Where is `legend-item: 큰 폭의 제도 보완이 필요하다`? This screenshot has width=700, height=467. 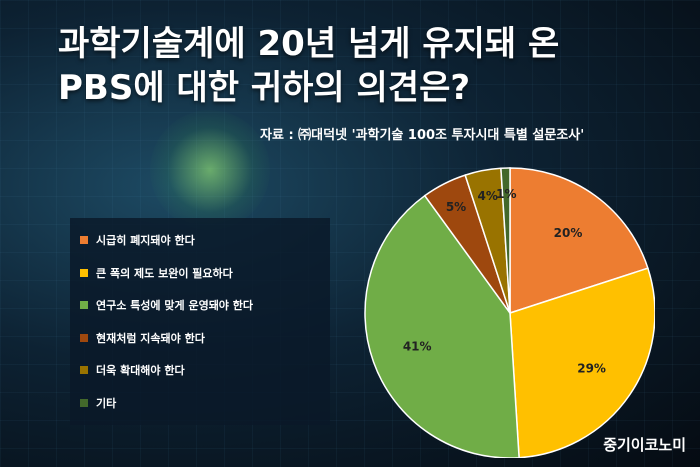 legend-item: 큰 폭의 제도 보완이 필요하다 is located at coordinates (200, 273).